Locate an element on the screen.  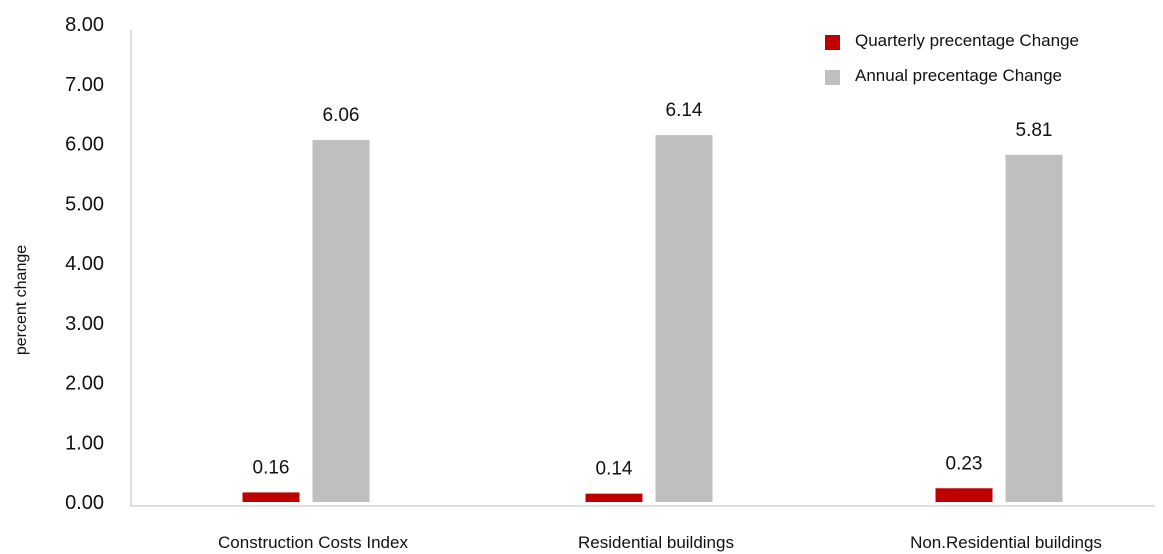
legend-label-annual: Annual precentage Change is located at coordinates (958, 75).